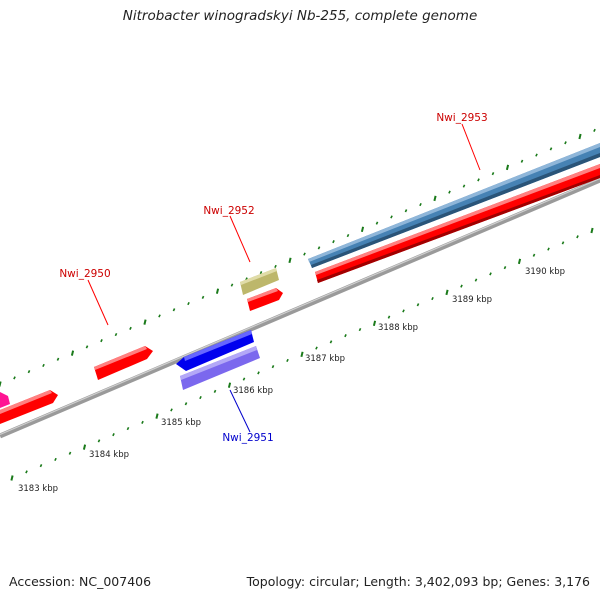  I want to click on gene-label-nwi-2951: Nwi_2951, so click(247, 438).